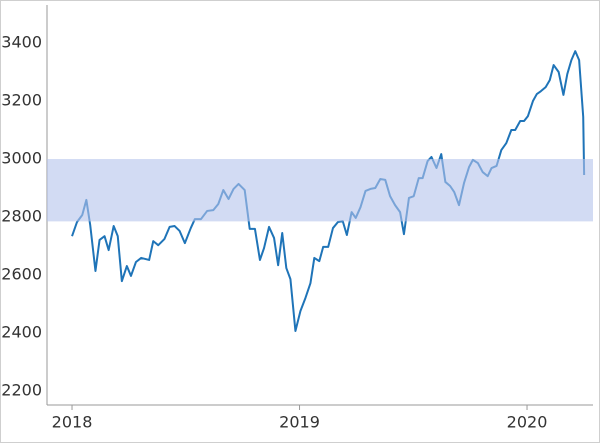 The width and height of the screenshot is (600, 443). I want to click on y-tick-label: 3400, so click(21, 41).